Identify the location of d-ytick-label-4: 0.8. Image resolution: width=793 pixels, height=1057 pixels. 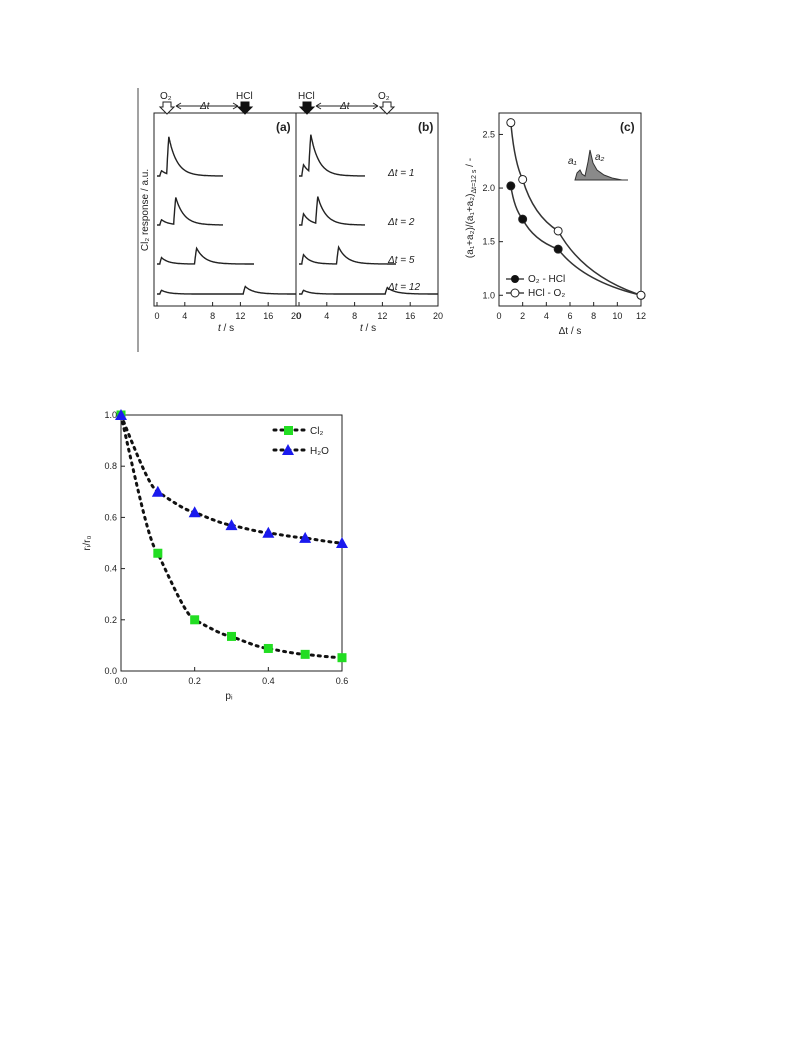
(110, 466).